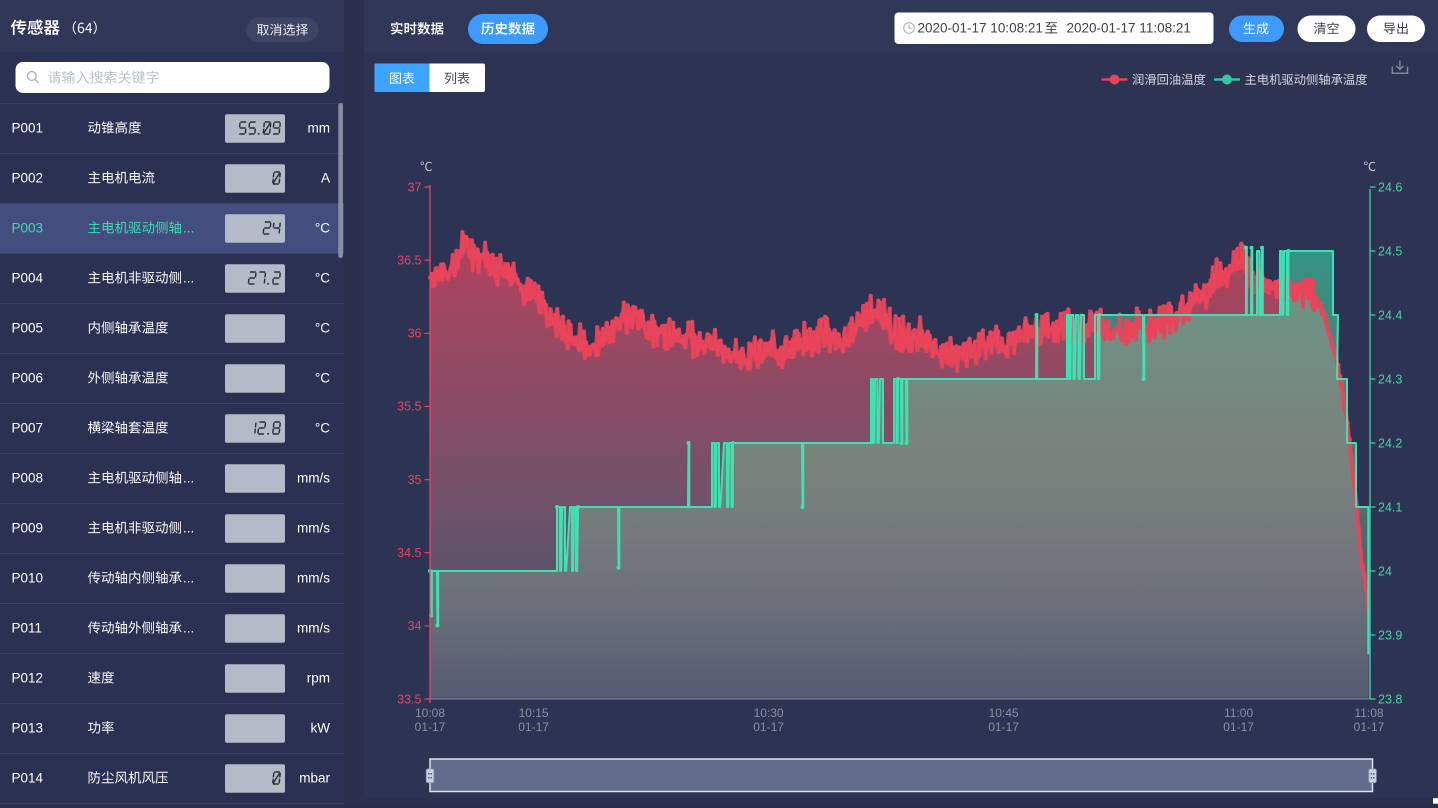 The image size is (1438, 808). I want to click on svg-text: P005, so click(28, 328).